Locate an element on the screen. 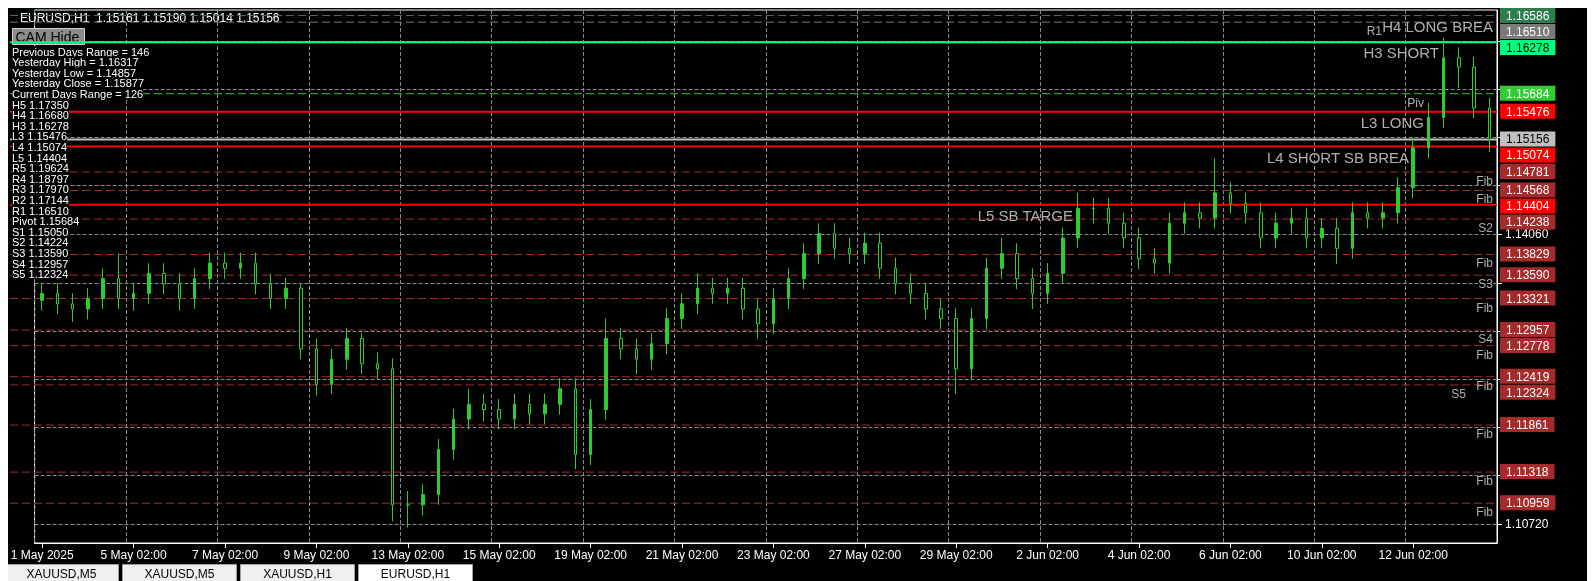 The height and width of the screenshot is (581, 1595). x-tick-label: 13 May 02:00 is located at coordinates (408, 555).